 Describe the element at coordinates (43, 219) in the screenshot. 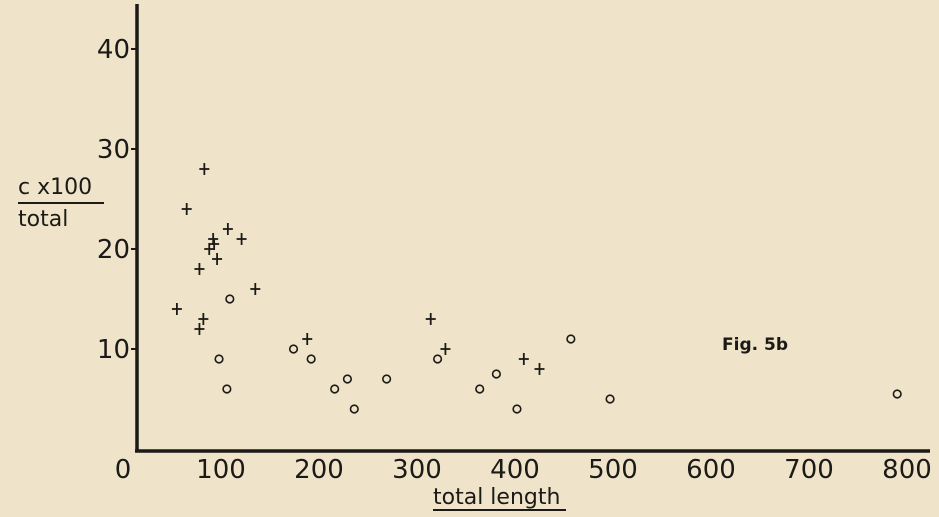

I see `y-axis-title-denominator: total` at that location.